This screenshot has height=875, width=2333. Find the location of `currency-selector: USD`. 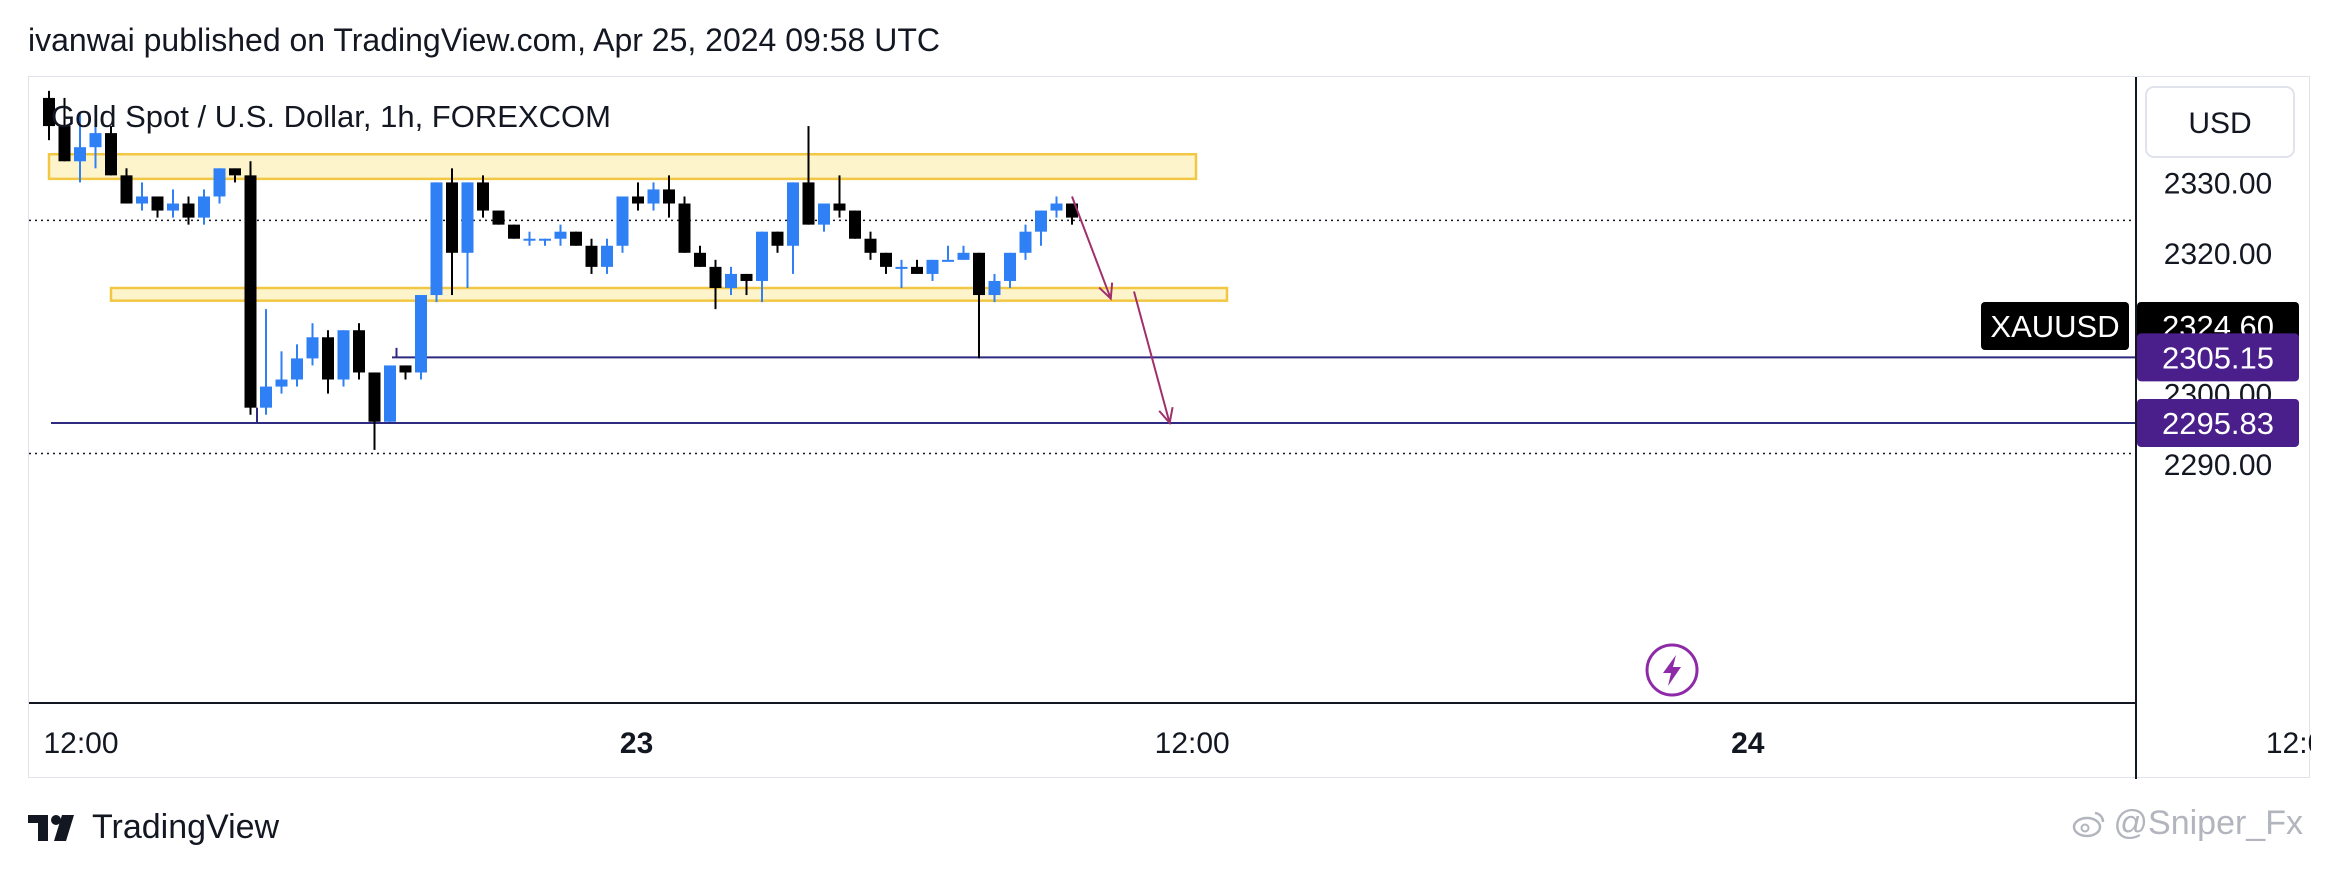

currency-selector: USD is located at coordinates (2220, 122).